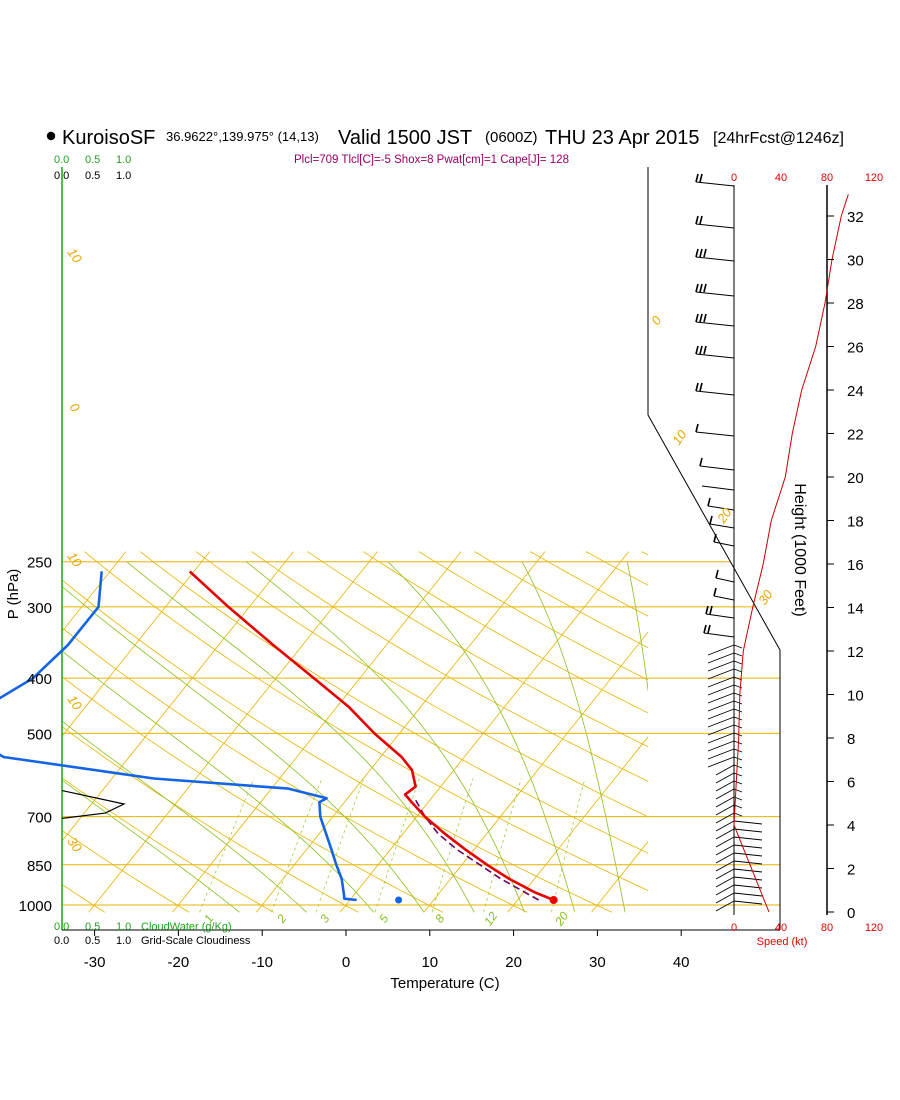  Describe the element at coordinates (874, 178) in the screenshot. I see `speed-tick: 120` at that location.